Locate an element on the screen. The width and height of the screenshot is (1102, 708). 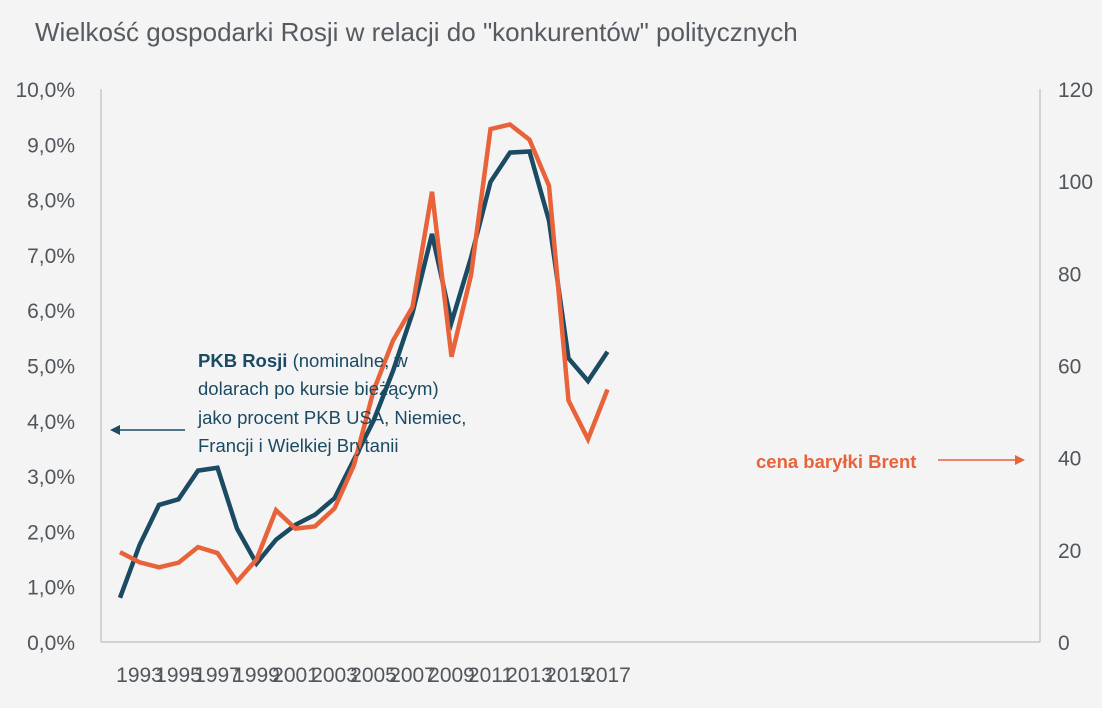
left-arrow-icon is located at coordinates (147, 430).